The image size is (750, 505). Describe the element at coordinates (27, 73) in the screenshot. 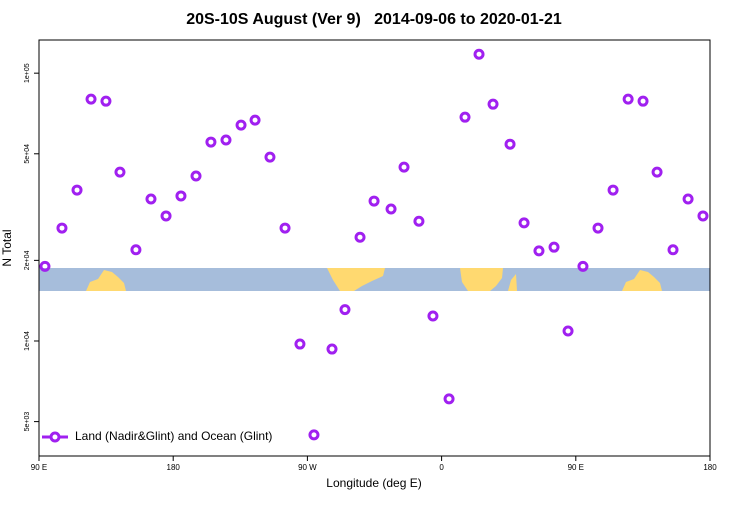

I see `y-tick-label: 1e+05` at that location.